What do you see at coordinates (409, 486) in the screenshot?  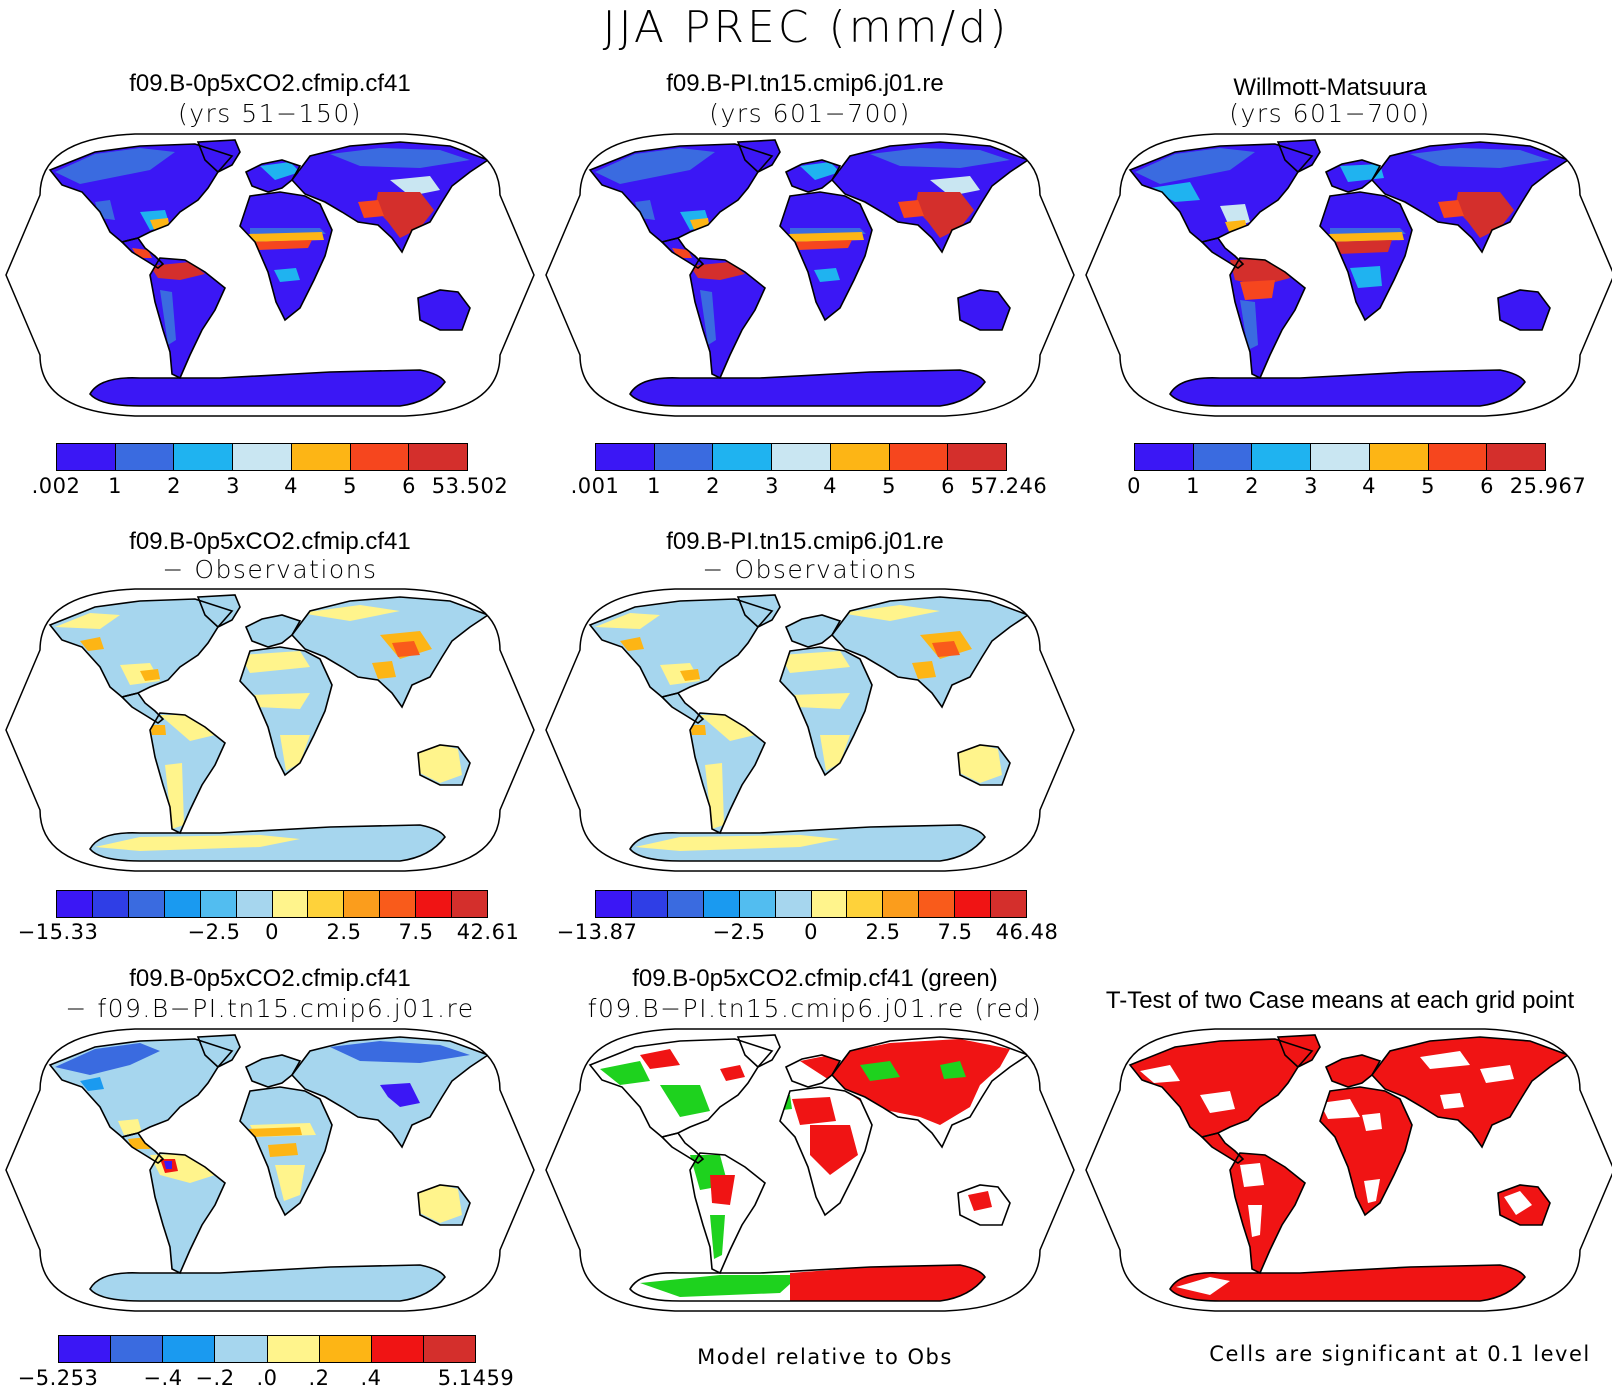 I see `colorbar-1-label: 6` at bounding box center [409, 486].